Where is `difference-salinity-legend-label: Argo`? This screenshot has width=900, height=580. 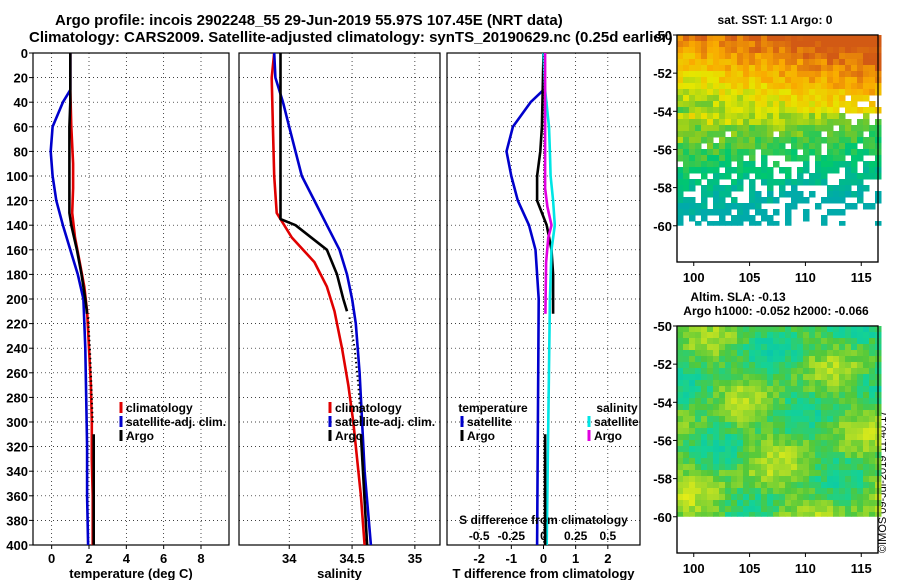 difference-salinity-legend-label: Argo is located at coordinates (608, 436).